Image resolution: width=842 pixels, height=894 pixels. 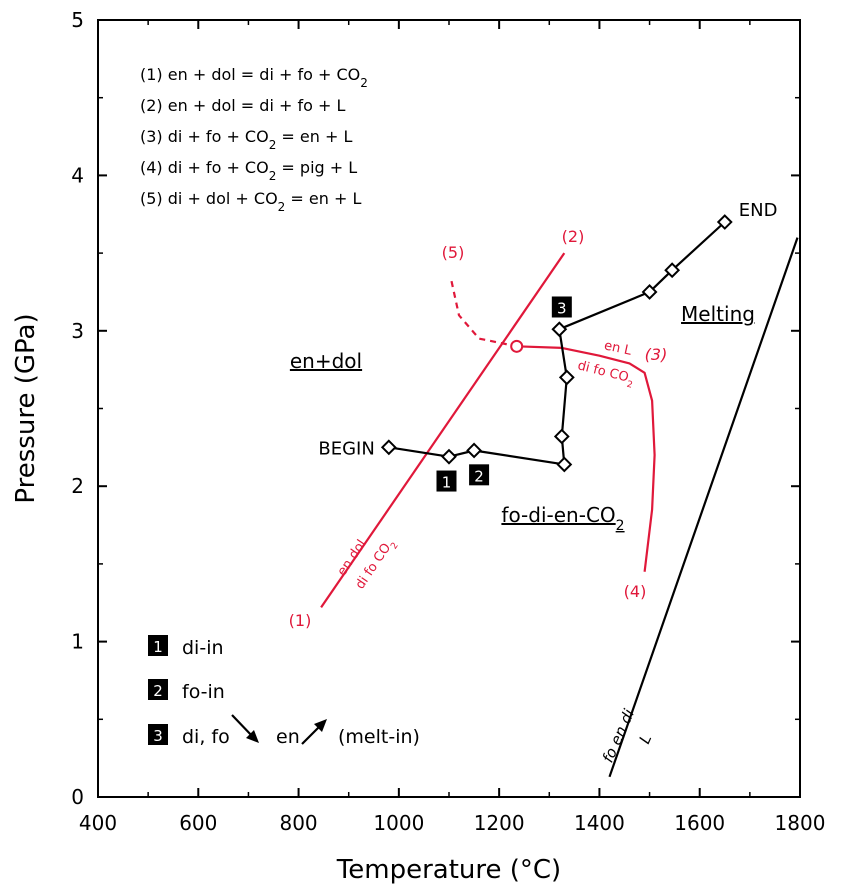 I want to click on legend-reaction-2: (2) en + dol = di + fo + L, so click(x=242, y=105).